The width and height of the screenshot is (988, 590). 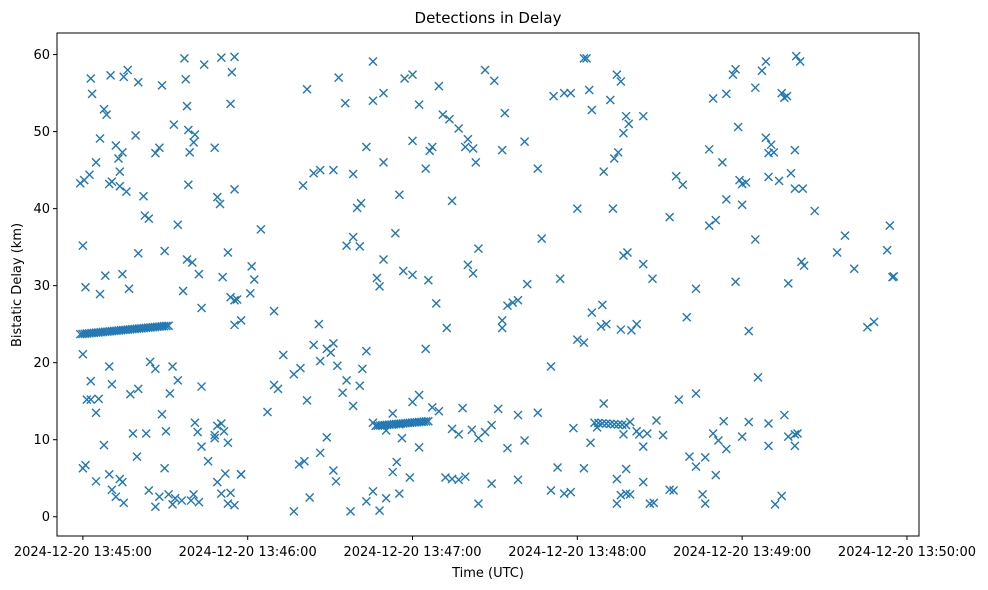 I want to click on x-tick-label: 2024-12-20 13:47:00, so click(x=412, y=552).